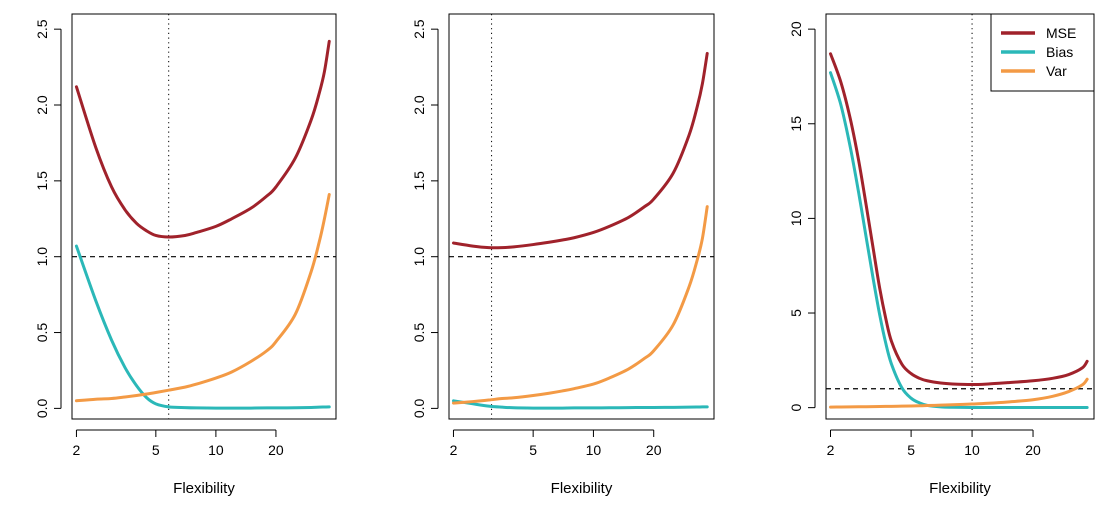 The height and width of the screenshot is (521, 1118). Describe the element at coordinates (1061, 33) in the screenshot. I see `legend-label-mse: MSE` at that location.